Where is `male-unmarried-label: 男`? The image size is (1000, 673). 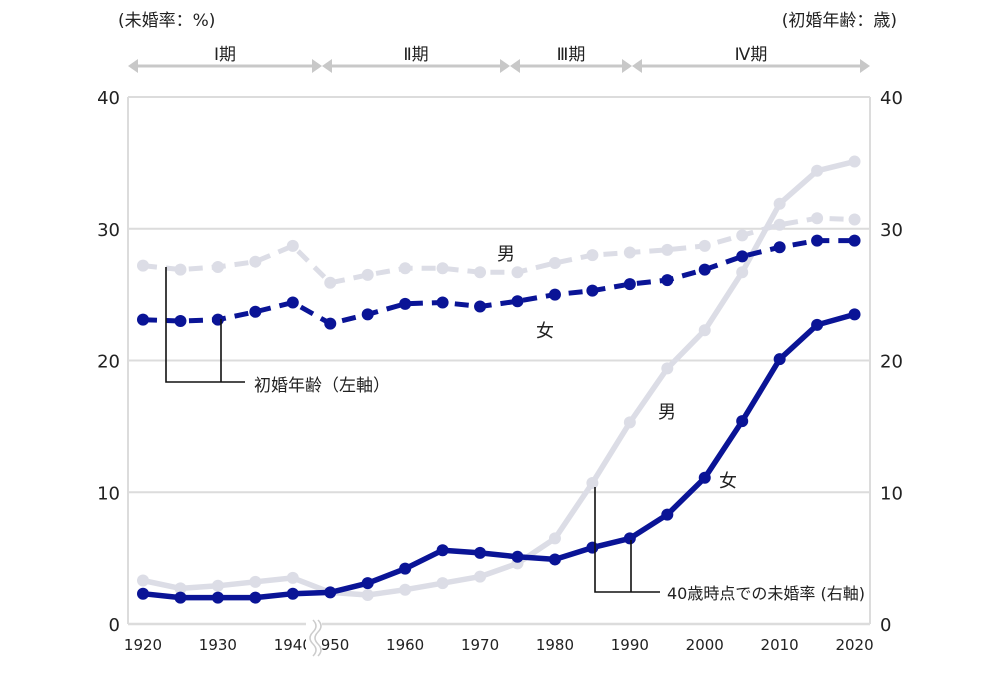 male-unmarried-label: 男 is located at coordinates (667, 412).